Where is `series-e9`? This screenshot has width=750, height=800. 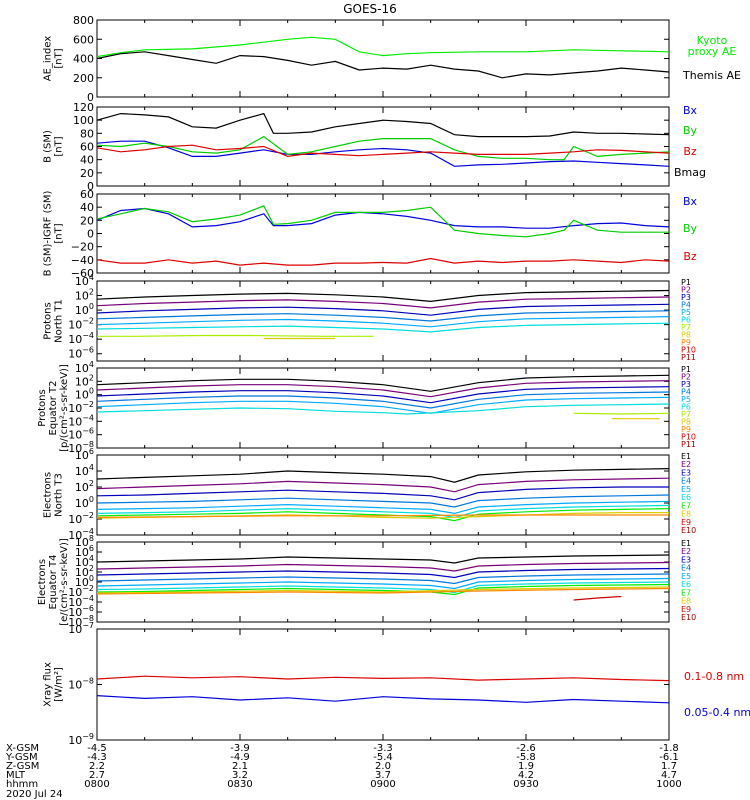
series-e9 is located at coordinates (382, 516).